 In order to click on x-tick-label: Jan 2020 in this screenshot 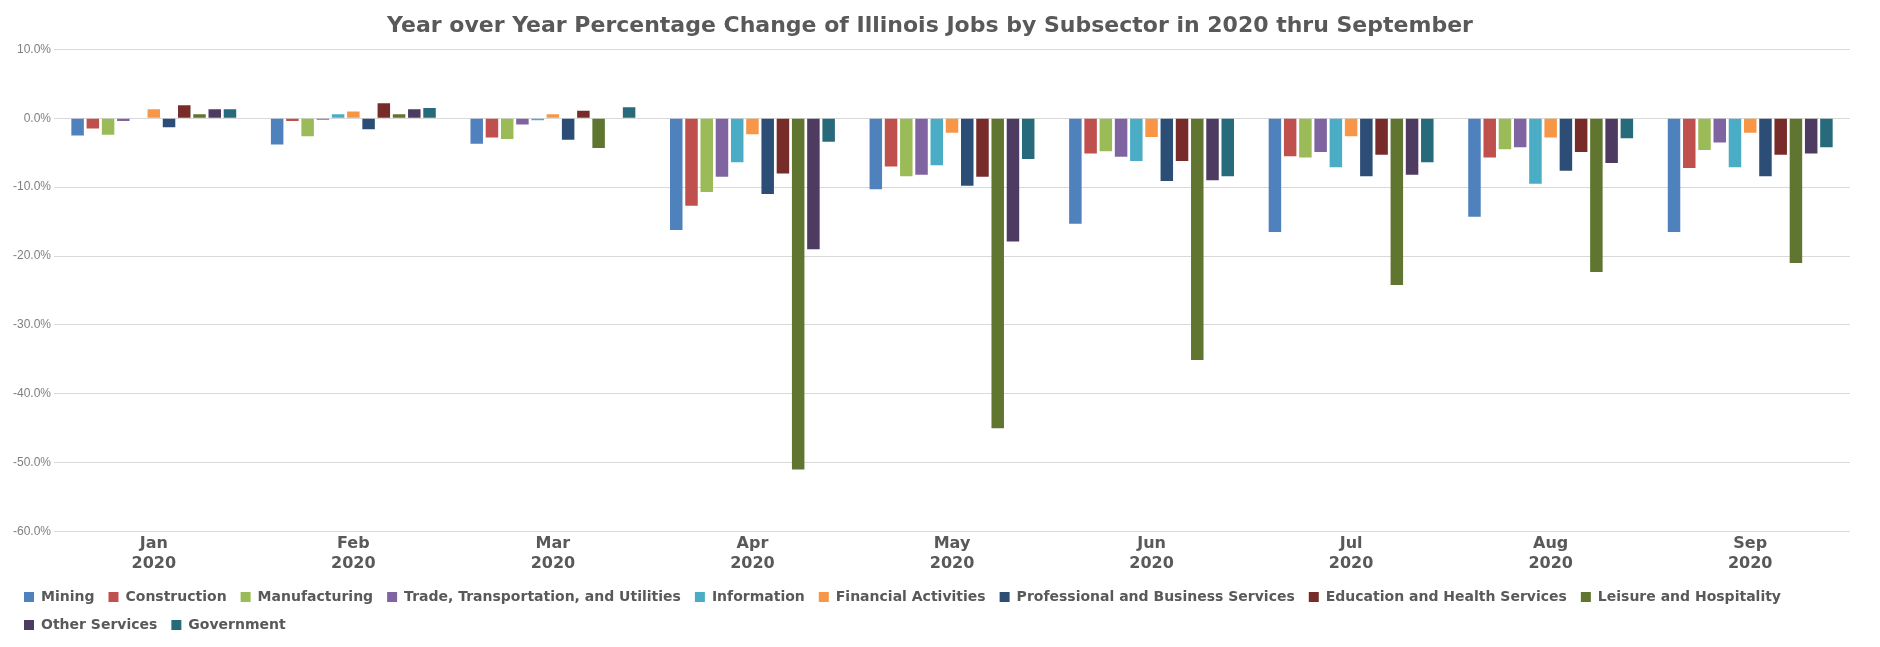, I will do `click(154, 552)`.